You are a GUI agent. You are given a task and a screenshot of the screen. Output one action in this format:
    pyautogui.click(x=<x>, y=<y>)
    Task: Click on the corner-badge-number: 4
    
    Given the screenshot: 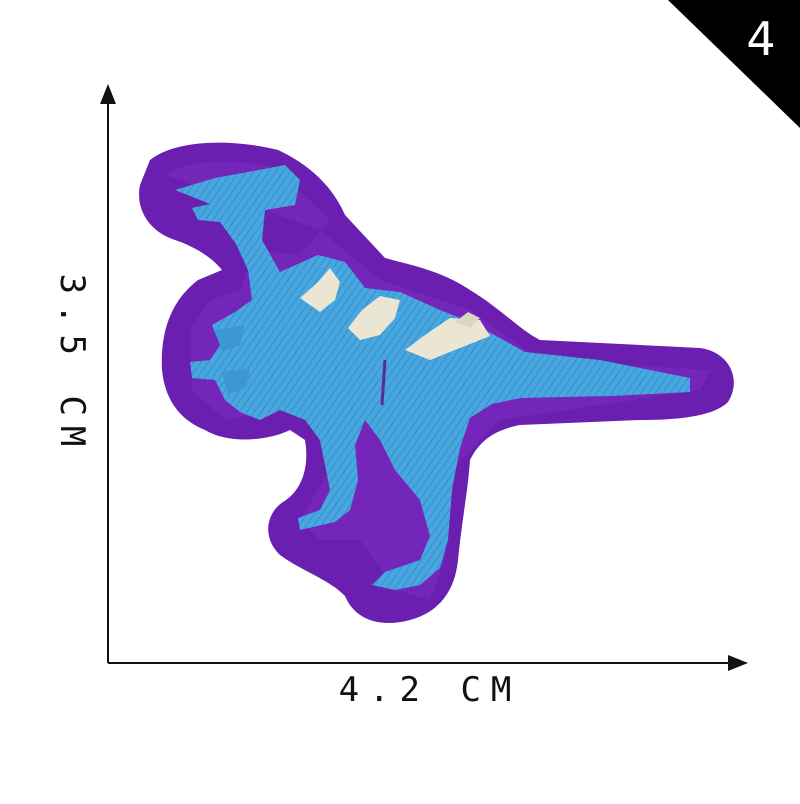 What is the action you would take?
    pyautogui.click(x=761, y=39)
    